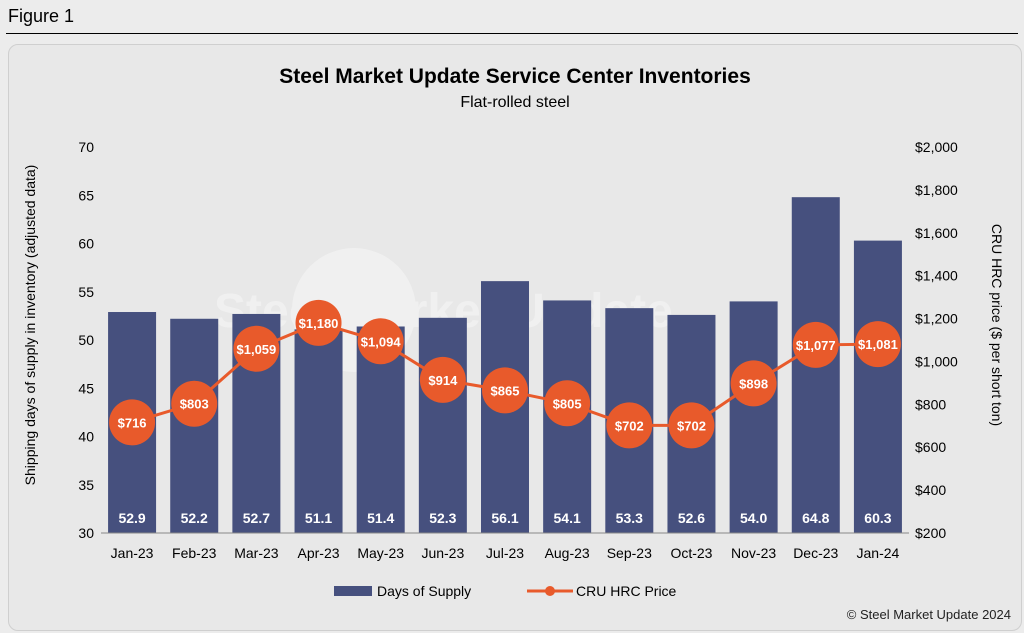  I want to click on x-tick-label: May-23, so click(380, 553).